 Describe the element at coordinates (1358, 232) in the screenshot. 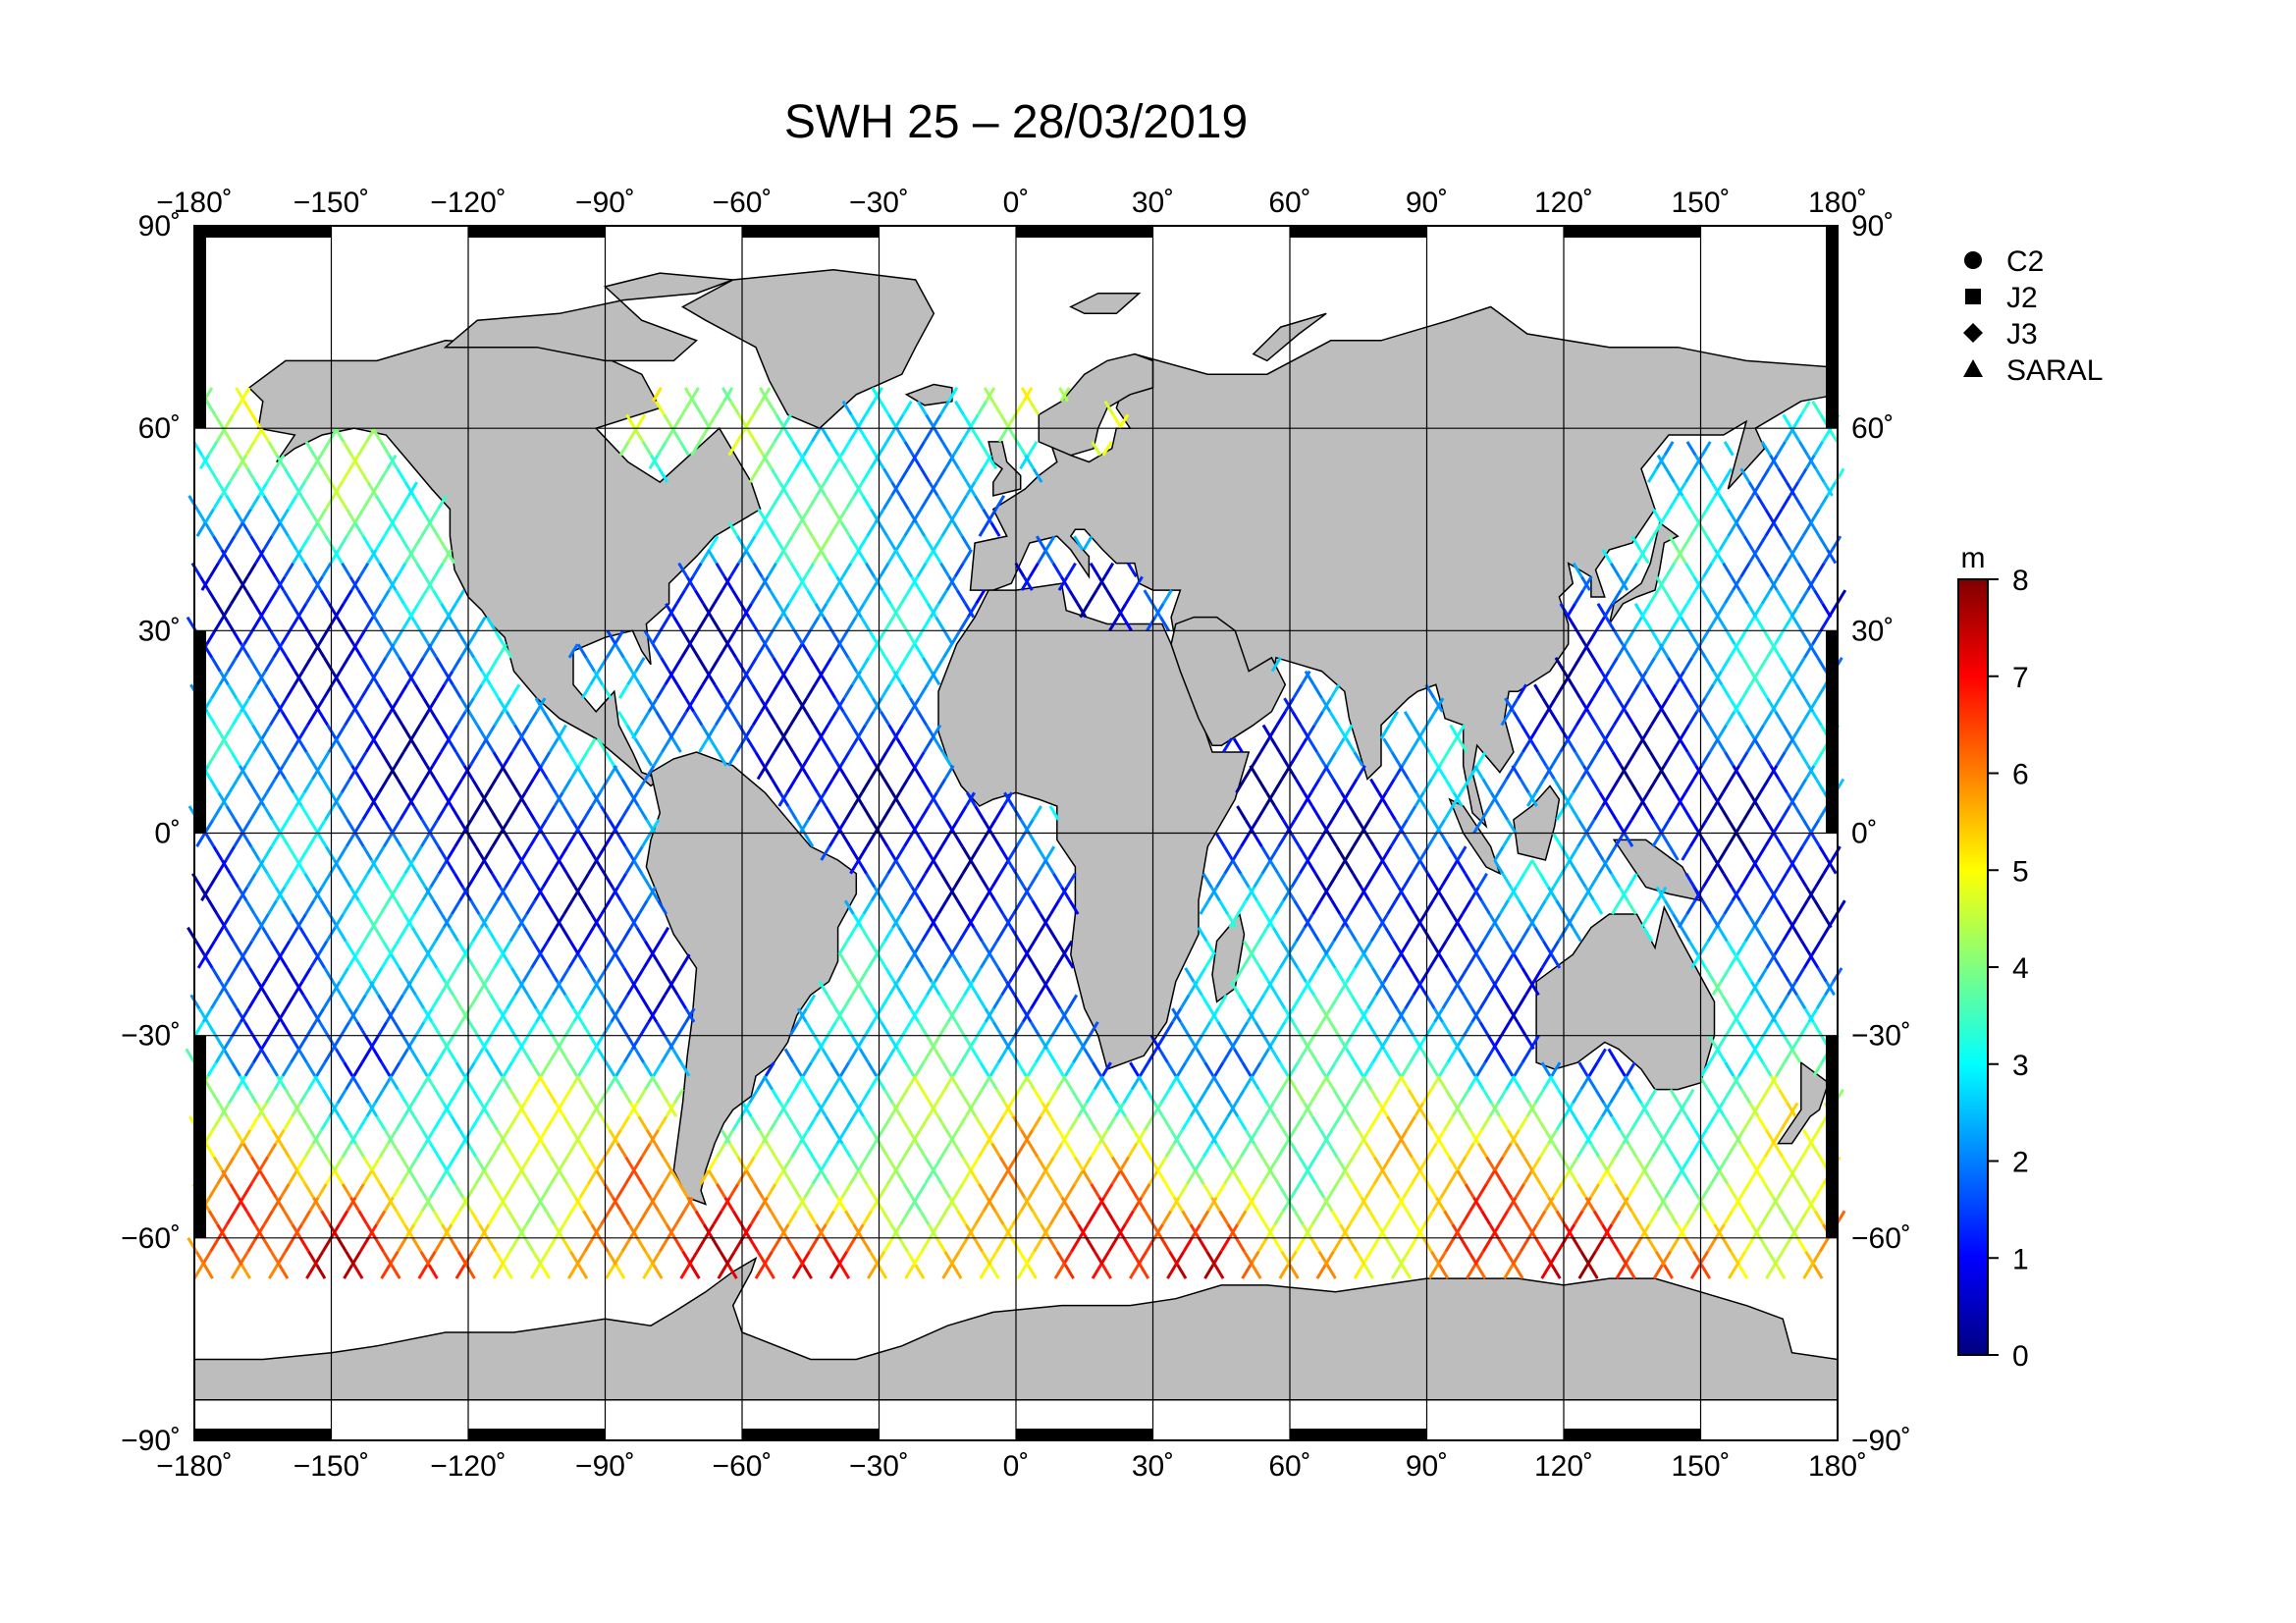

I see `frame-tick-top` at that location.